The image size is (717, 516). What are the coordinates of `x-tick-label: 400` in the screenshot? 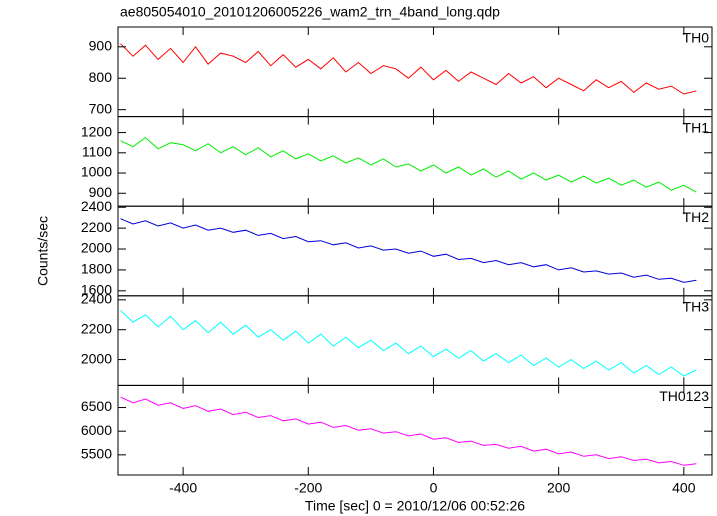 It's located at (684, 488).